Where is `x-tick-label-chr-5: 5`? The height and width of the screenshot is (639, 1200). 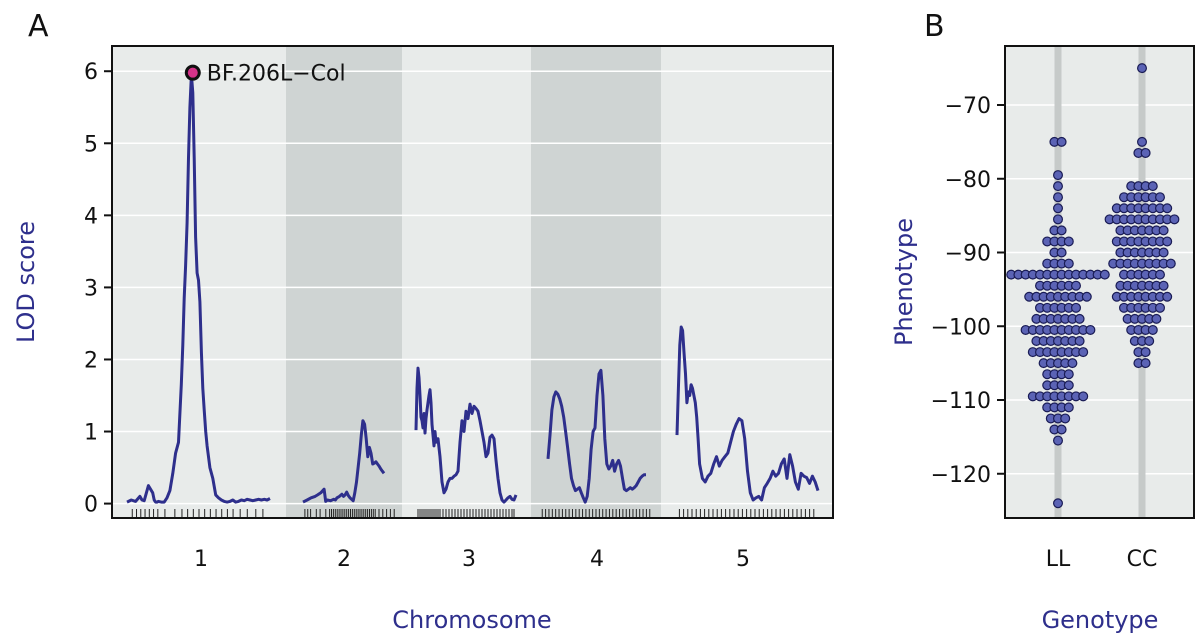
x-tick-label-chr-5: 5 is located at coordinates (743, 559).